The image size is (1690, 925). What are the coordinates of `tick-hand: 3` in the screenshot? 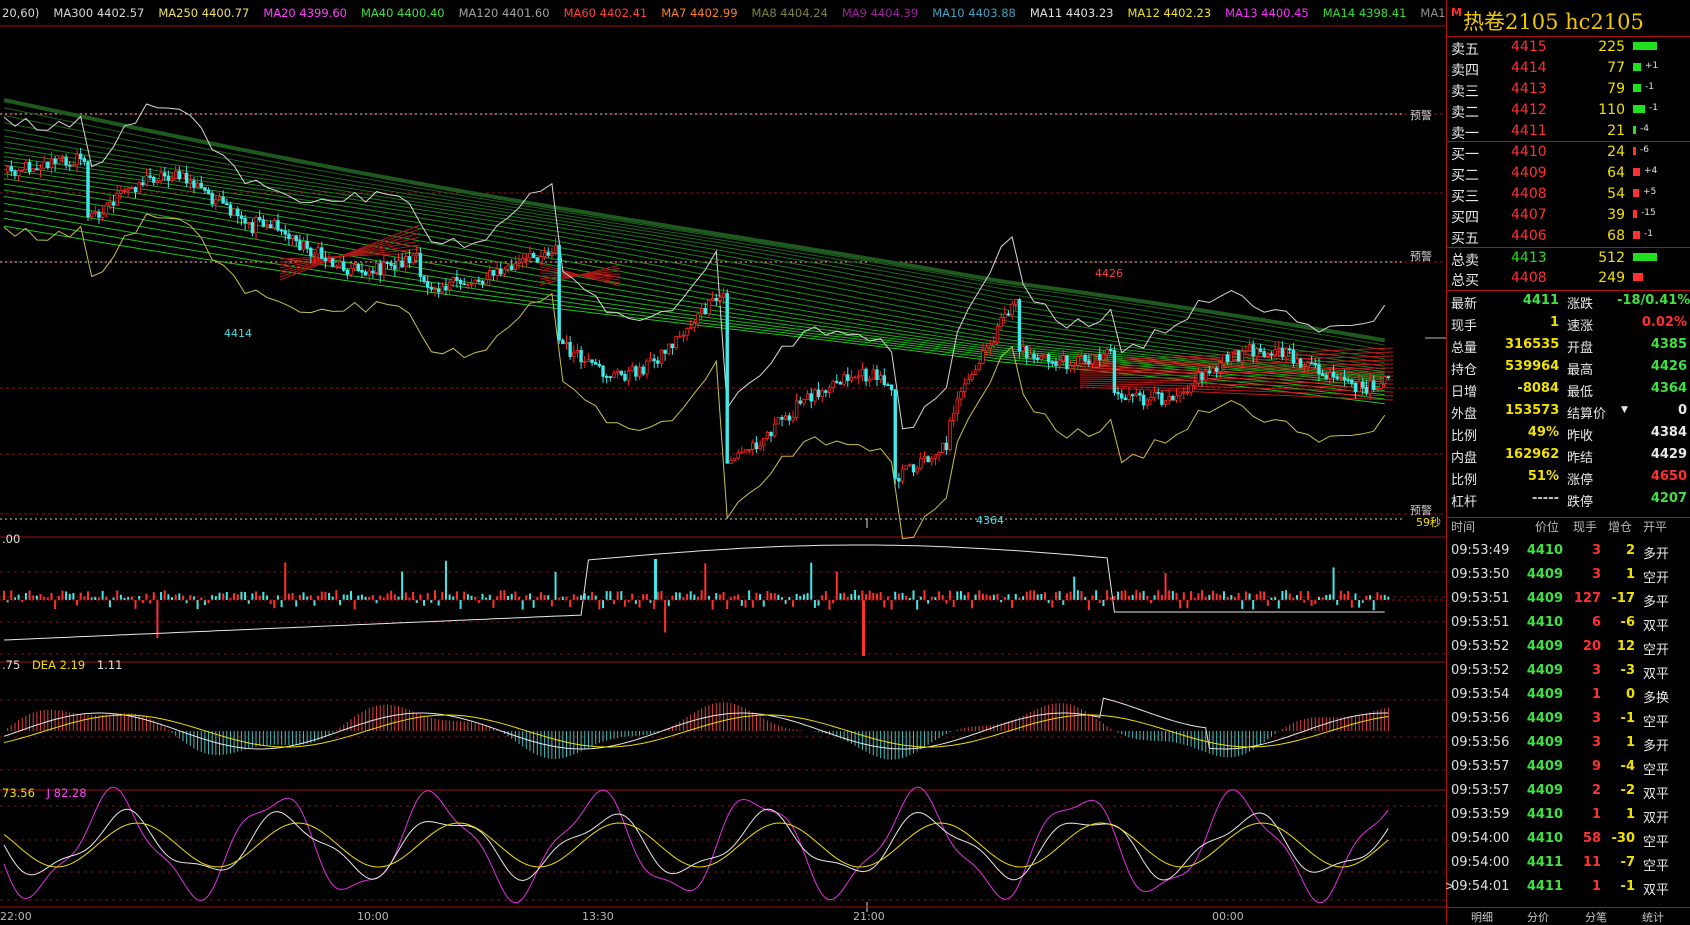 It's located at (1596, 574).